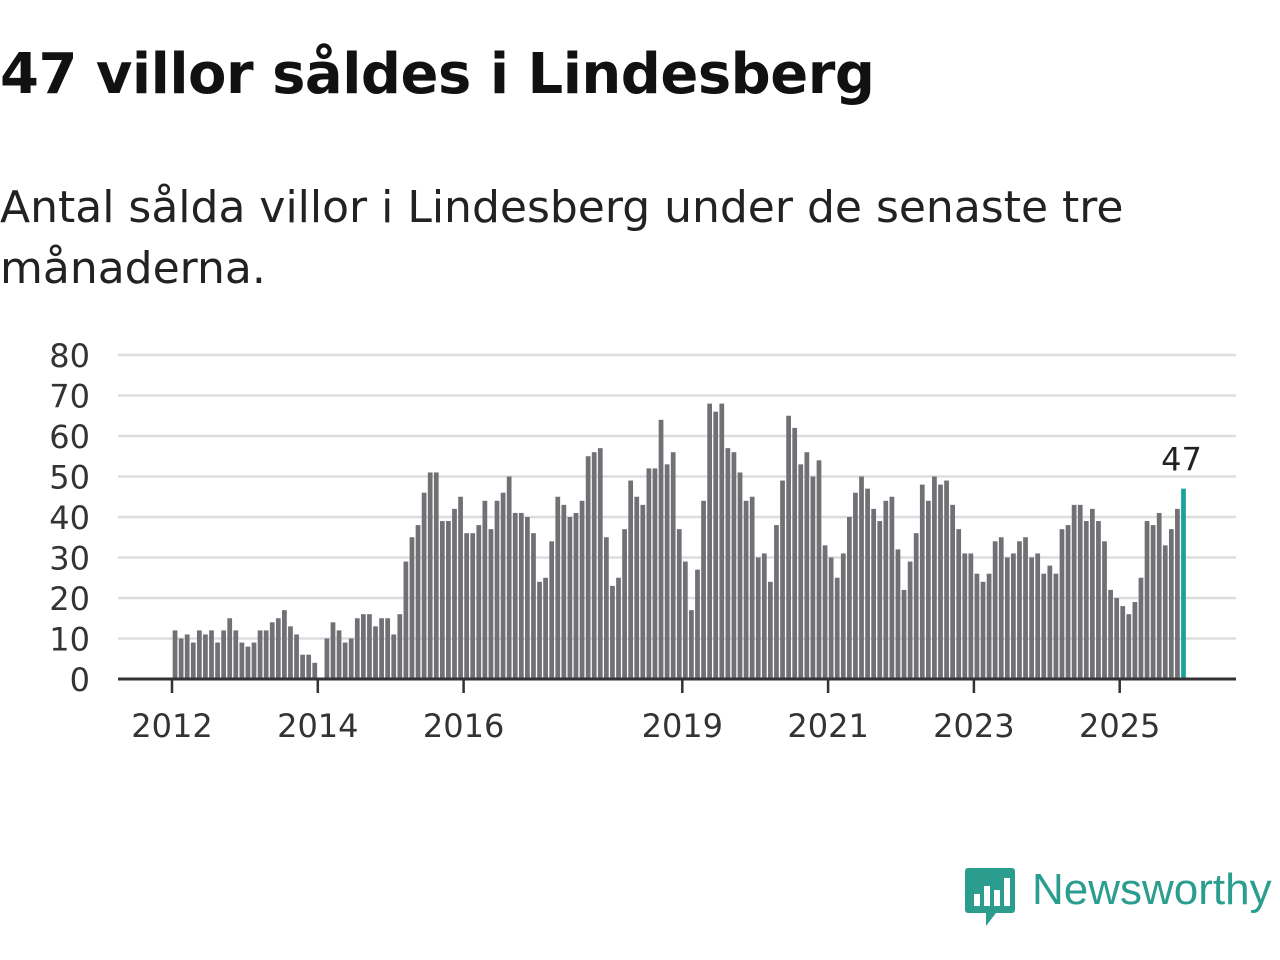  I want to click on x-tick-label: 2016, so click(463, 726).